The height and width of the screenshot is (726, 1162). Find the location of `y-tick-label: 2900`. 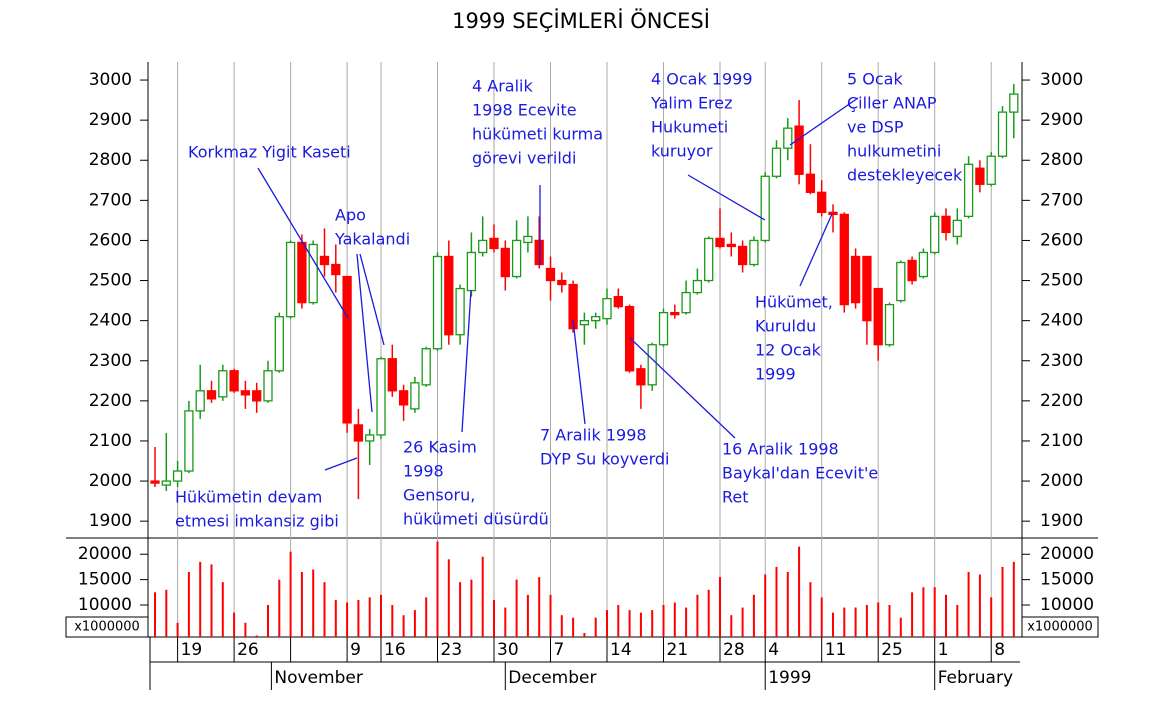

y-tick-label: 2900 is located at coordinates (1061, 120).